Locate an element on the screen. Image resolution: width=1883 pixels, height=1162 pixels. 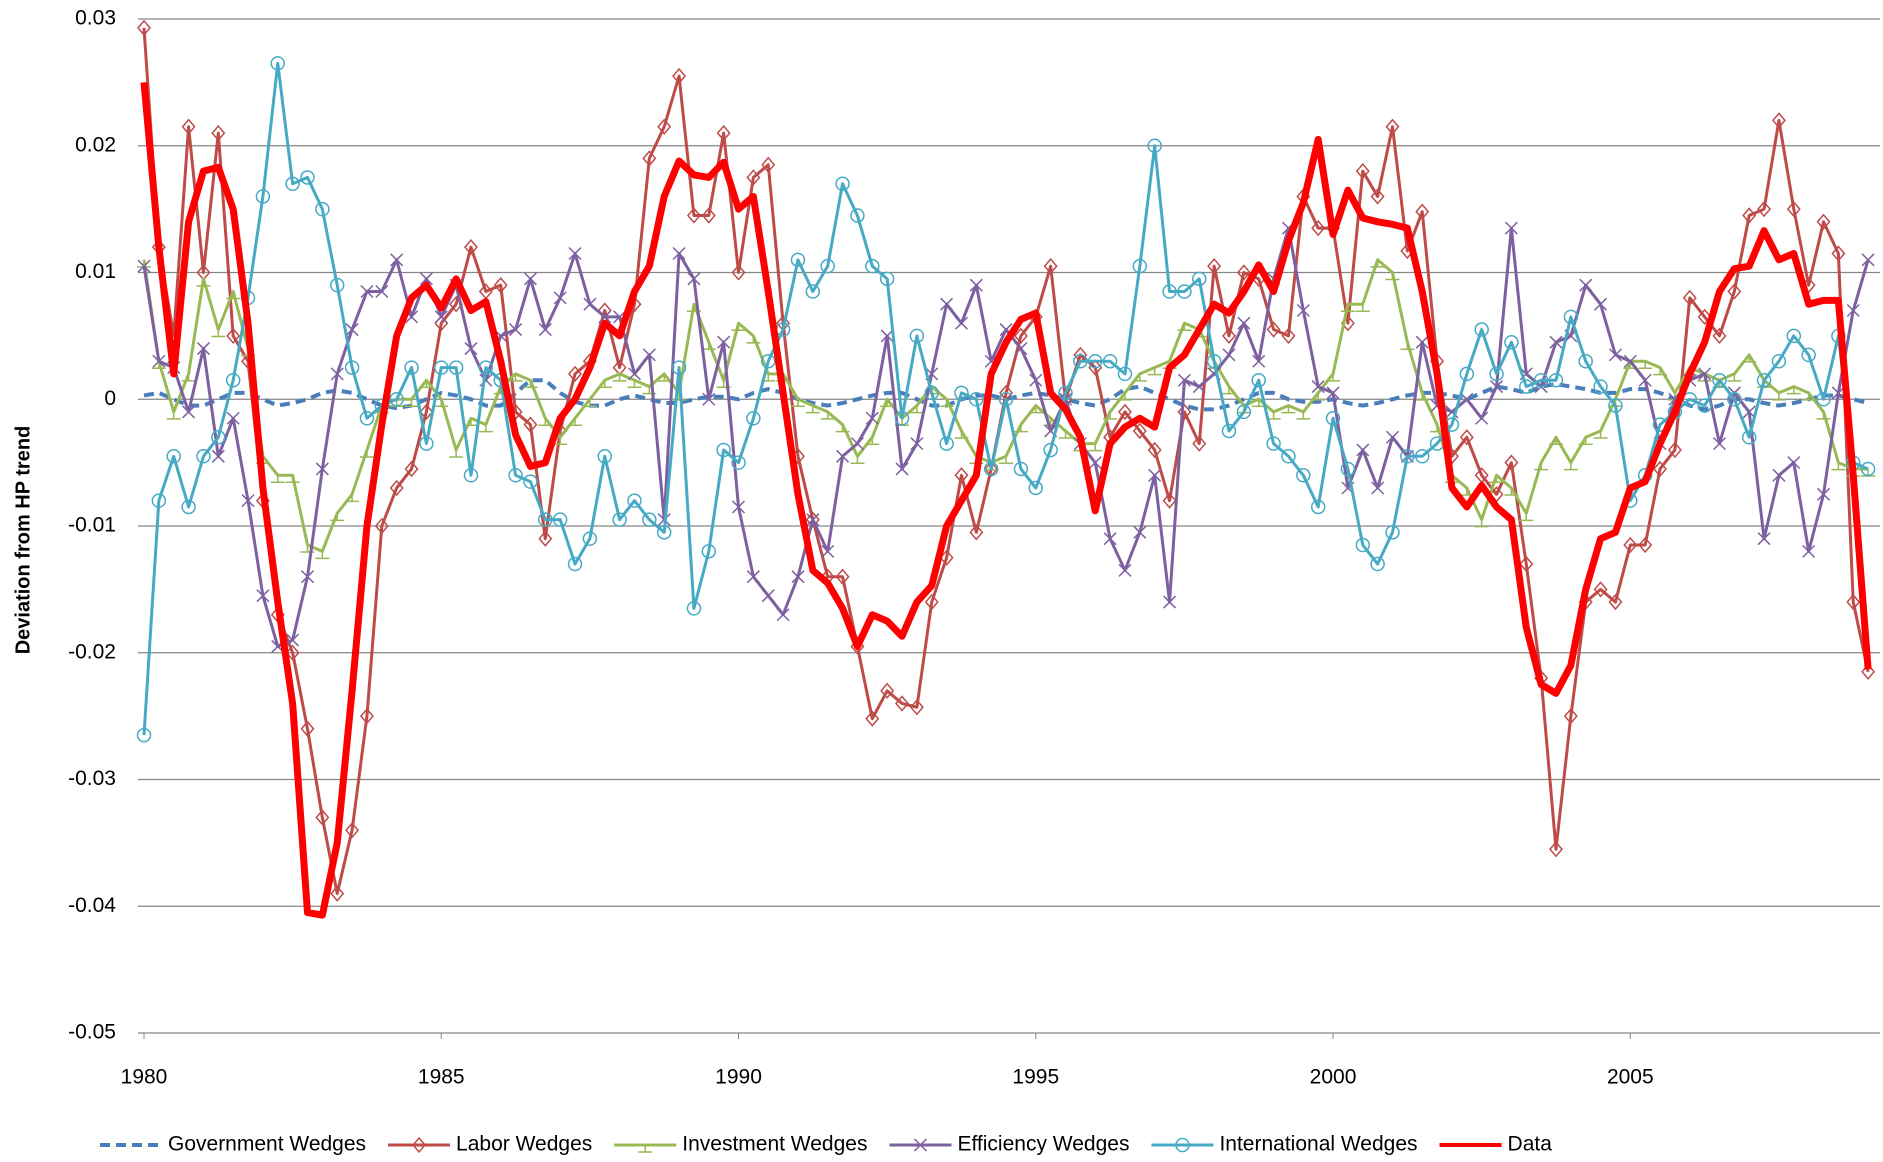
y-tick-label: -0.01 is located at coordinates (92, 525).